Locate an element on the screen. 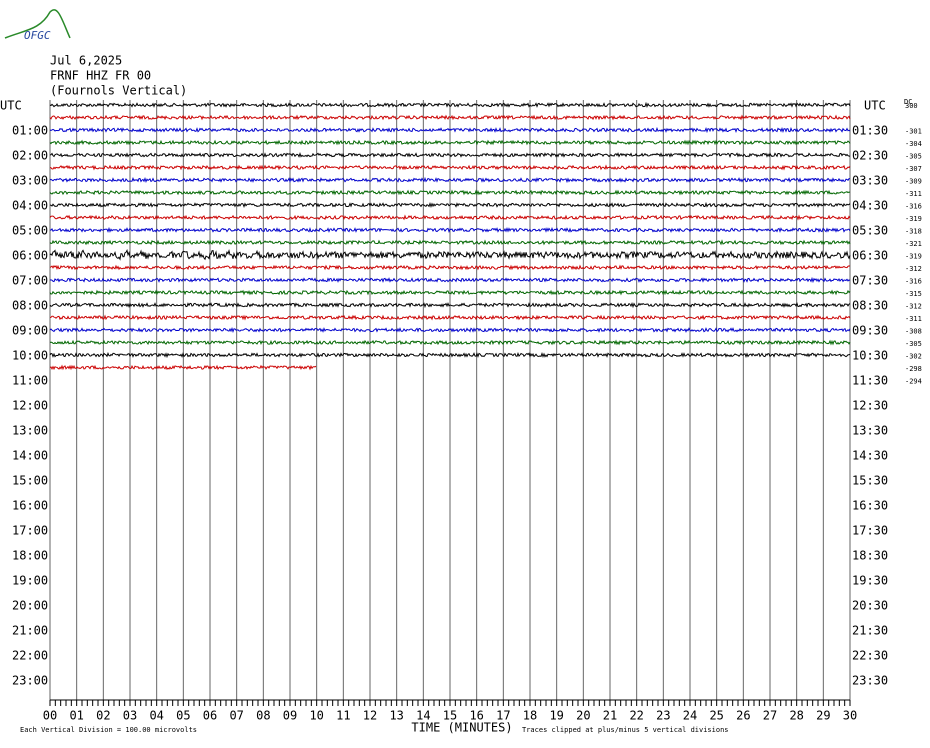 This screenshot has height=748, width=930. x-tick-label: 29 is located at coordinates (823, 716).